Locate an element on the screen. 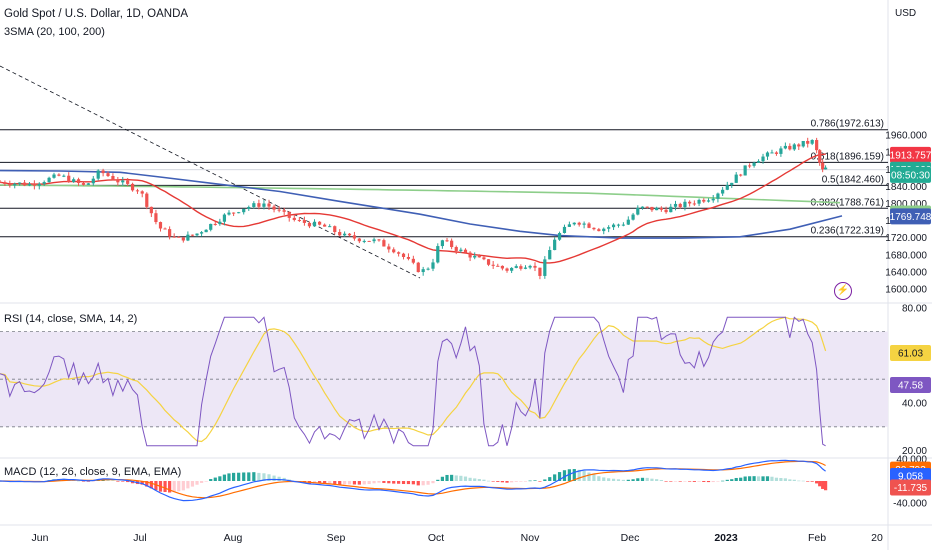 Image resolution: width=932 pixels, height=550 pixels. chart-title: Gold Spot / U.S. Dollar, 1D, OANDA is located at coordinates (96, 14).